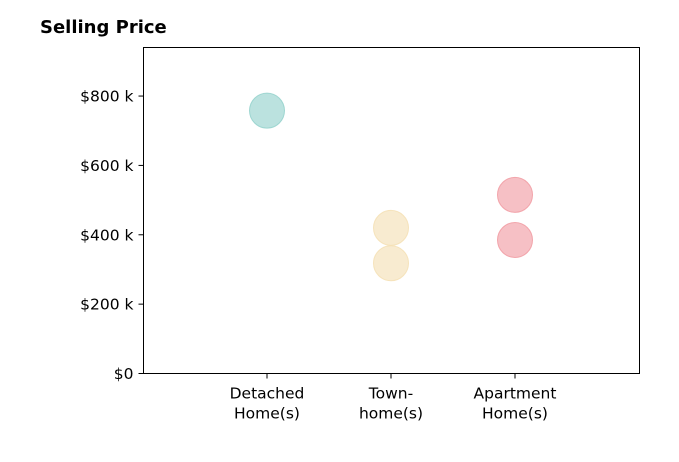 The image size is (679, 462). I want to click on y-tick-label: $0, so click(124, 374).